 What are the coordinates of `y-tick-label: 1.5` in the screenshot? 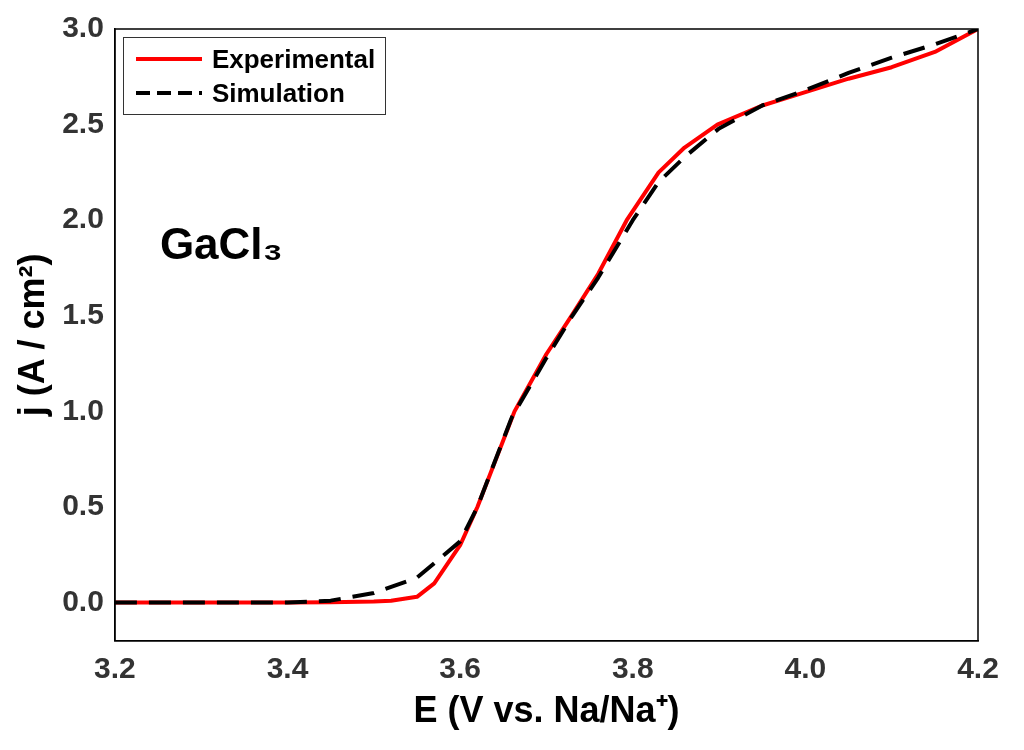 It's located at (83, 314).